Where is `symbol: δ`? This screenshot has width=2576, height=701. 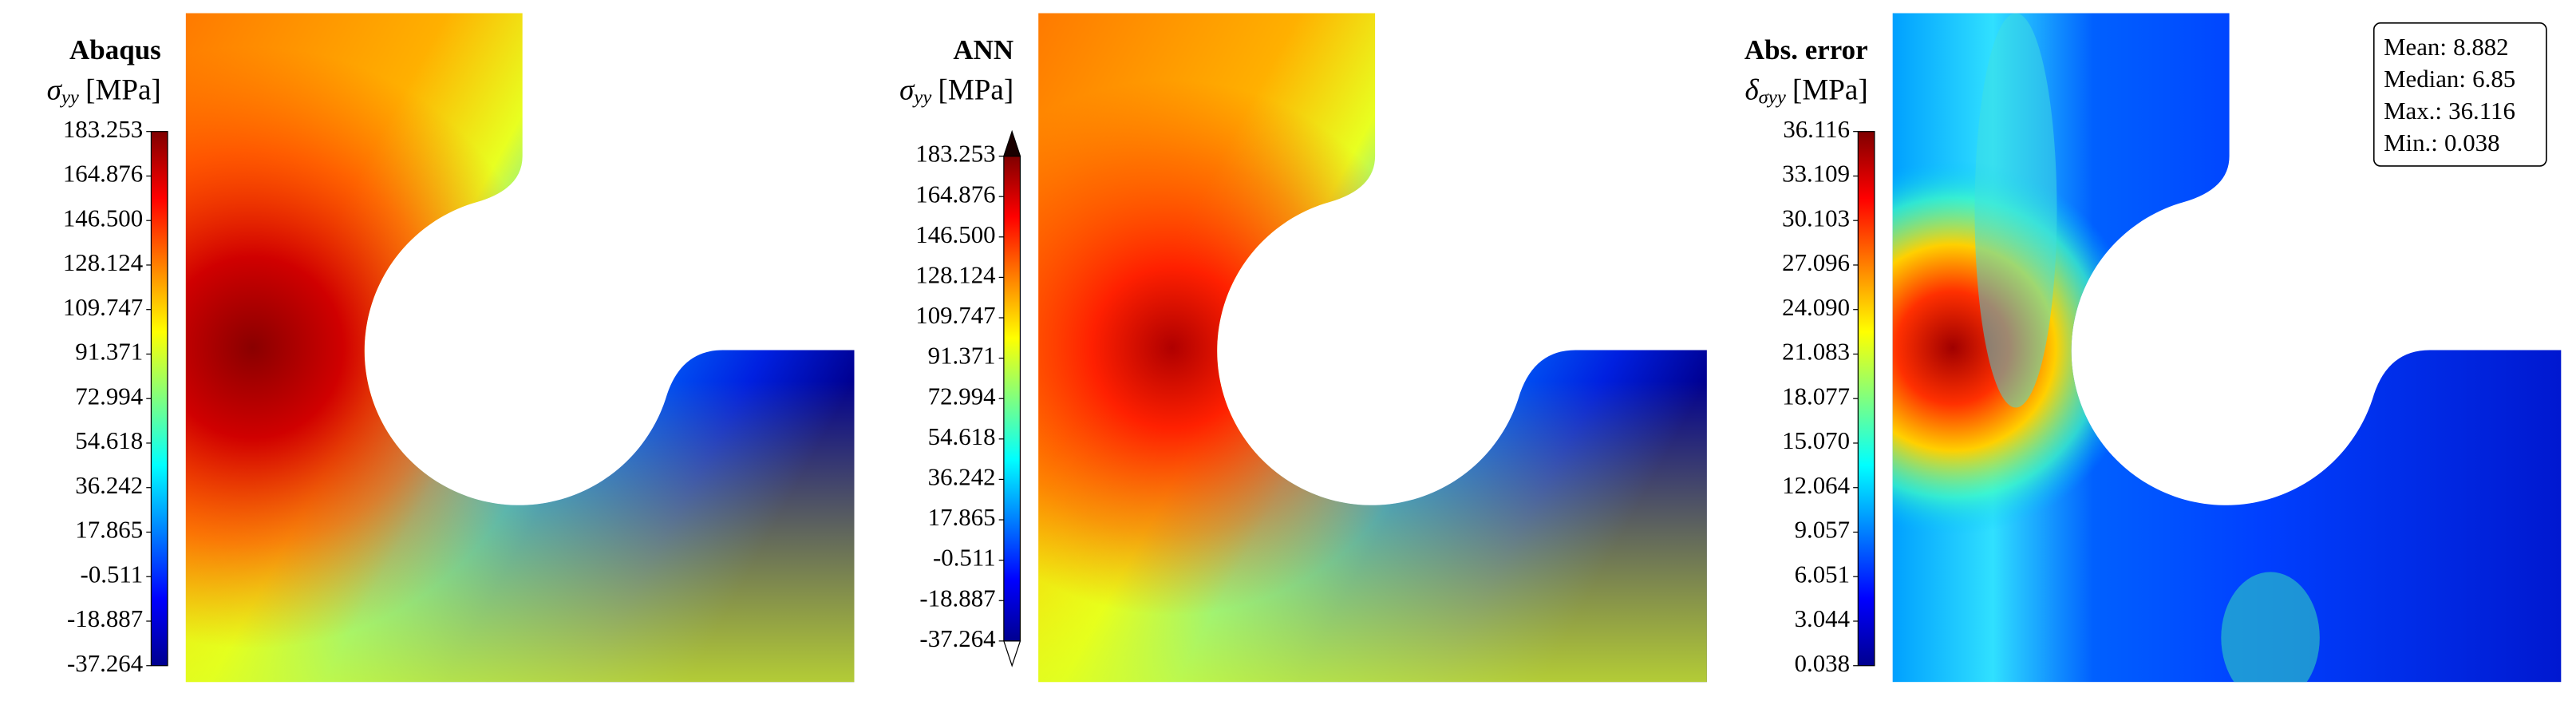
symbol: δ is located at coordinates (1751, 89).